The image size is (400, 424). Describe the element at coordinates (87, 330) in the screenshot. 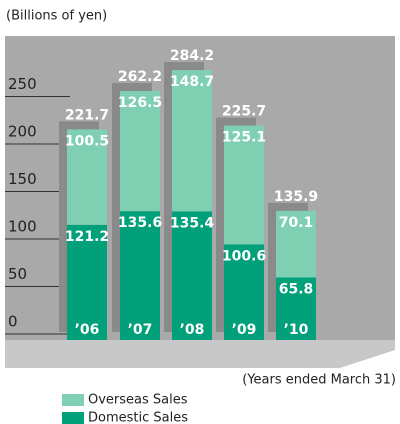

I see `x-tick-label: ’06` at that location.